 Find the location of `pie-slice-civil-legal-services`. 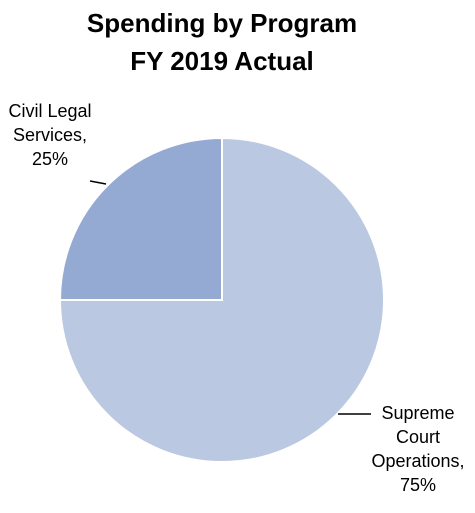

pie-slice-civil-legal-services is located at coordinates (140, 218).